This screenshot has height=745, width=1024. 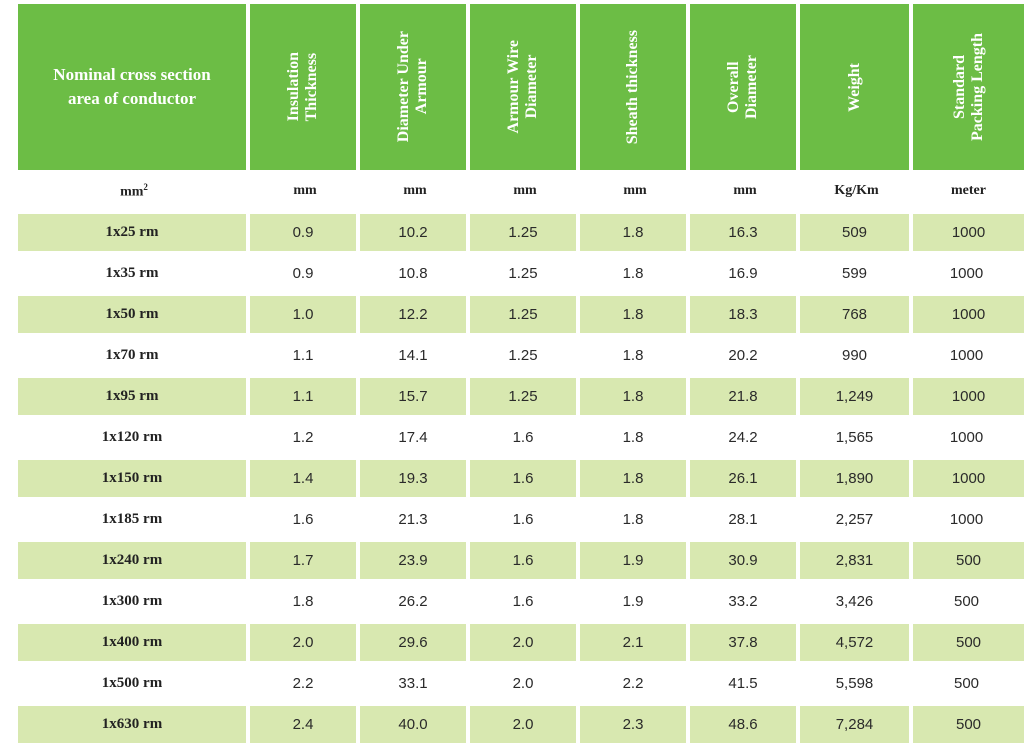 I want to click on cross-section-cell: 1x150 rm, so click(x=134, y=478).